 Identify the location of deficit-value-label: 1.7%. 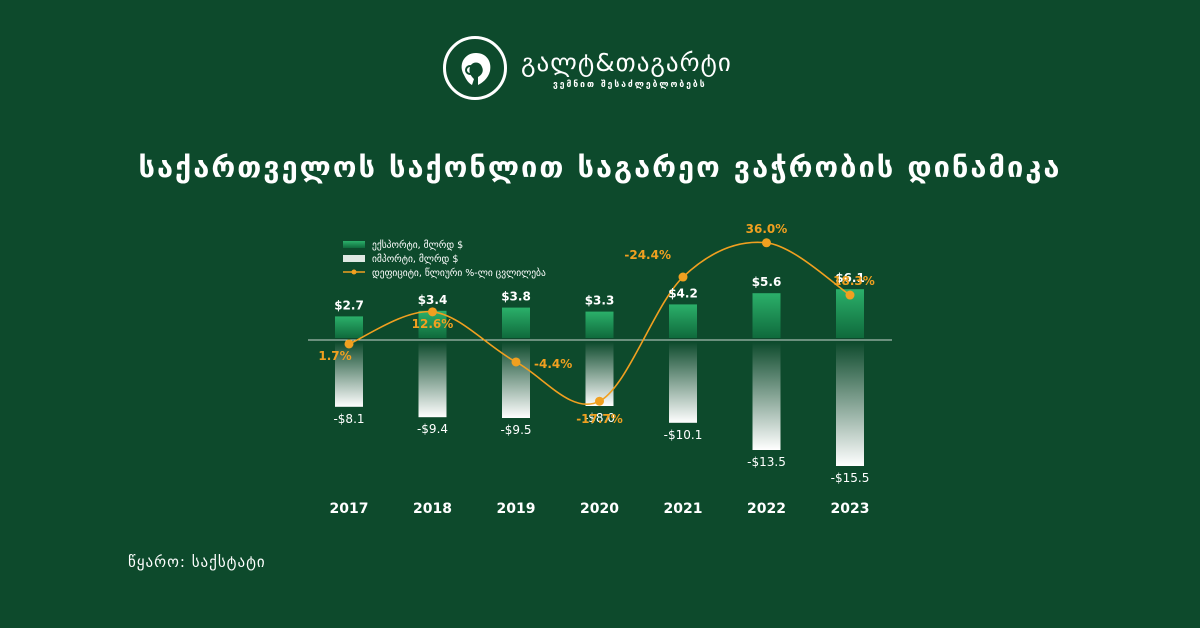
(334, 356).